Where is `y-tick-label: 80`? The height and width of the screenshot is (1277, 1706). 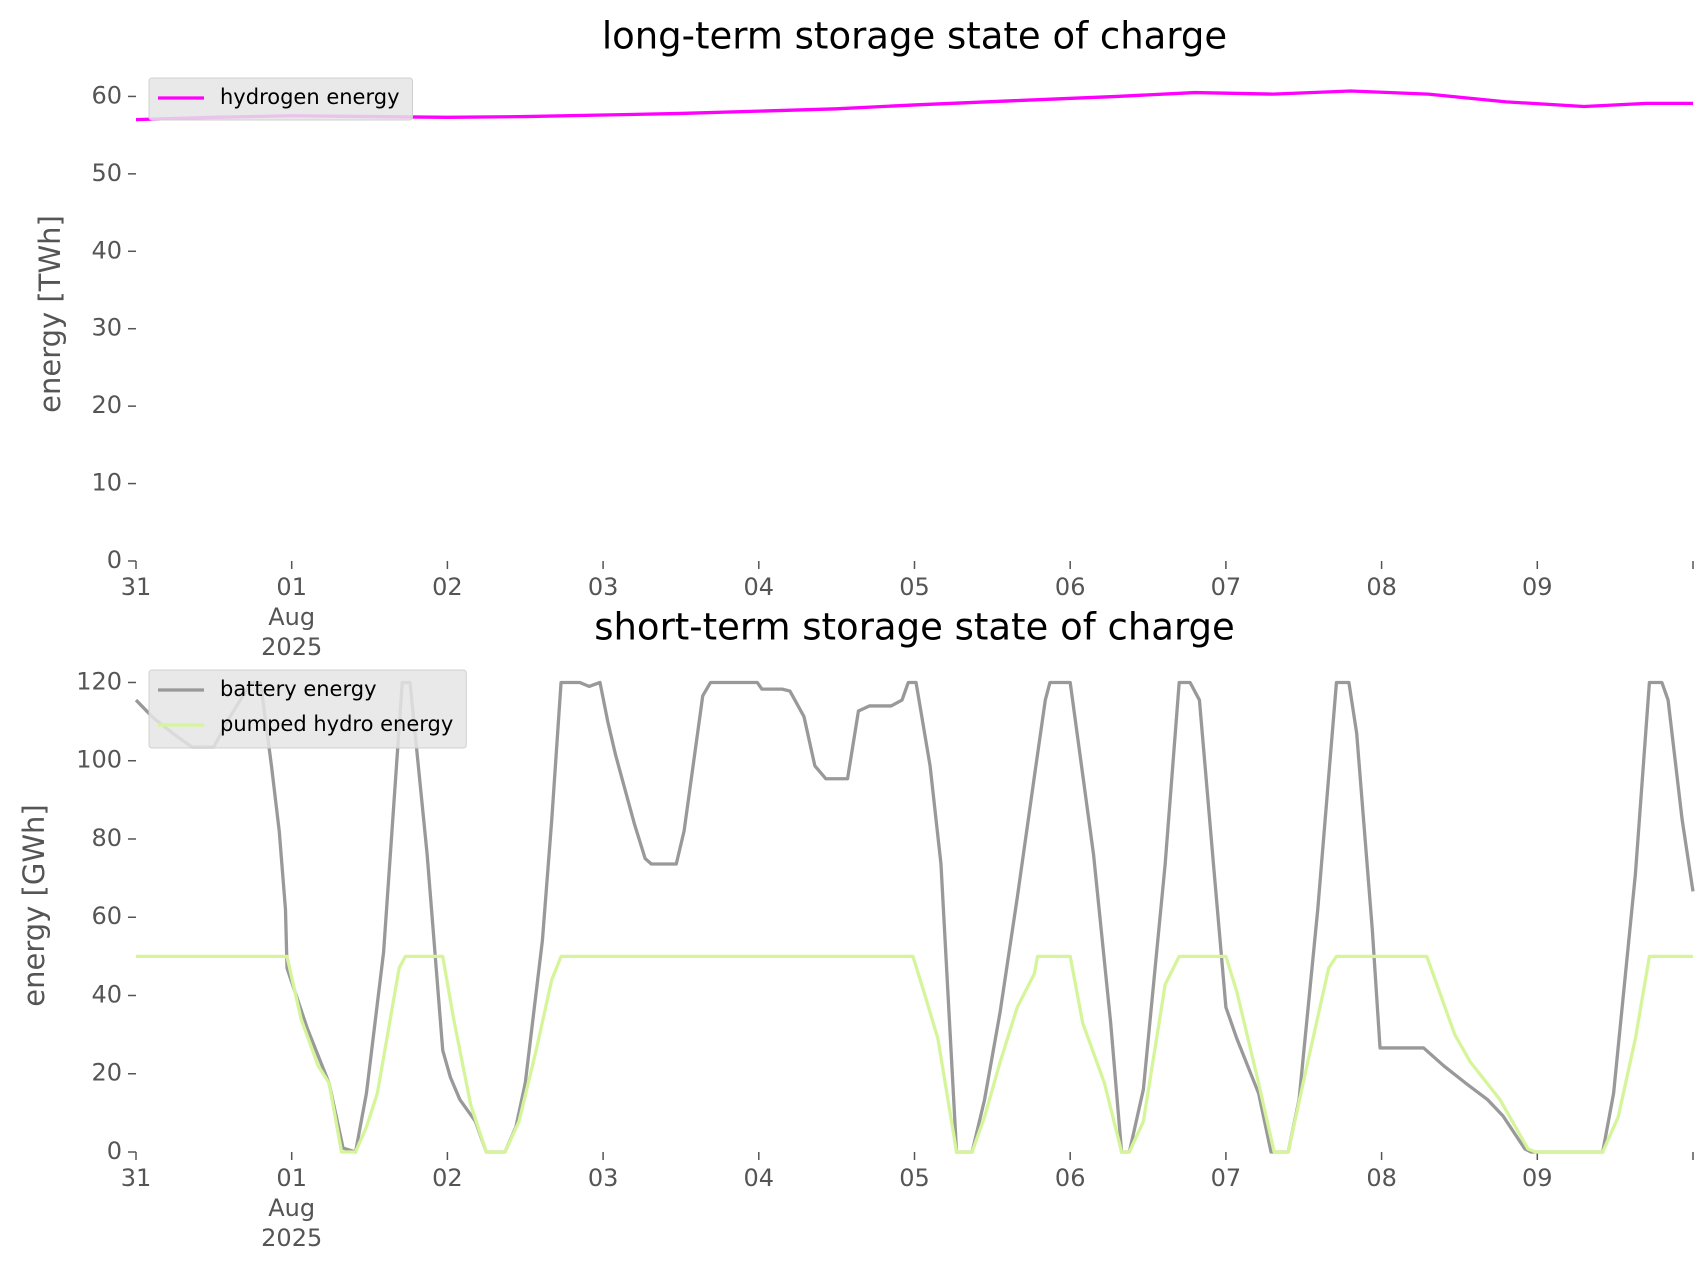
y-tick-label: 80 is located at coordinates (106, 838).